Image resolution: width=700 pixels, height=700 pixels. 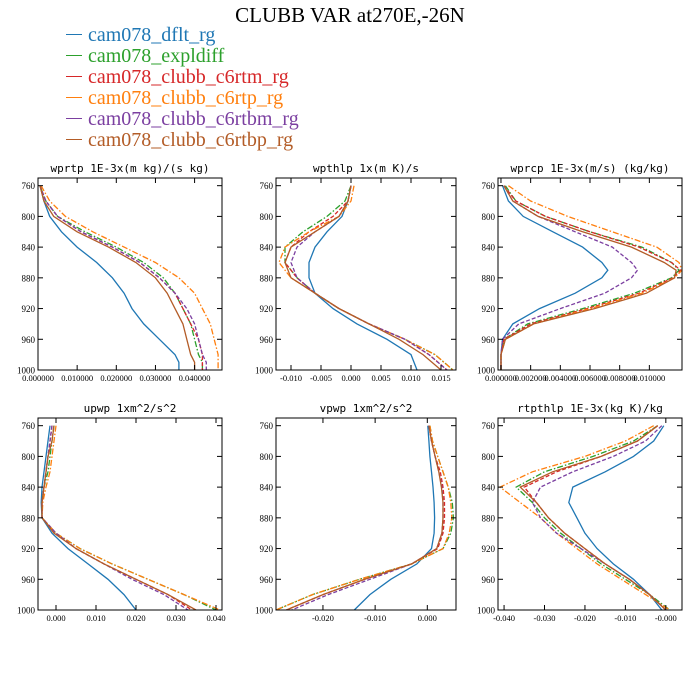 What do you see at coordinates (366, 408) in the screenshot?
I see `subplot-title: vpwp 1xm^2/s^2` at bounding box center [366, 408].